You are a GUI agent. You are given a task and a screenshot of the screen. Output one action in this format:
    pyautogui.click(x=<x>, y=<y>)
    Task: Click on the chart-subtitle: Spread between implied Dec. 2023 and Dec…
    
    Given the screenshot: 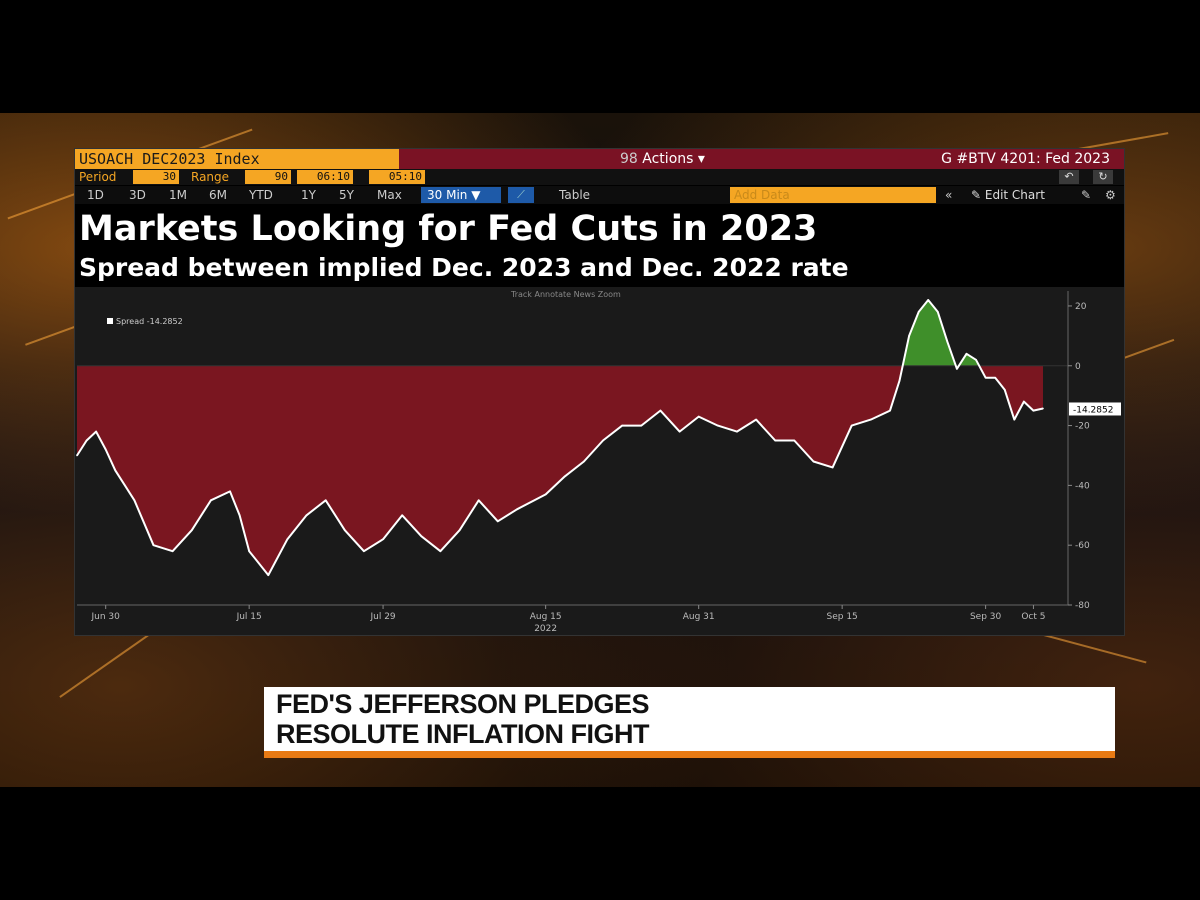 What is the action you would take?
    pyautogui.click(x=464, y=267)
    